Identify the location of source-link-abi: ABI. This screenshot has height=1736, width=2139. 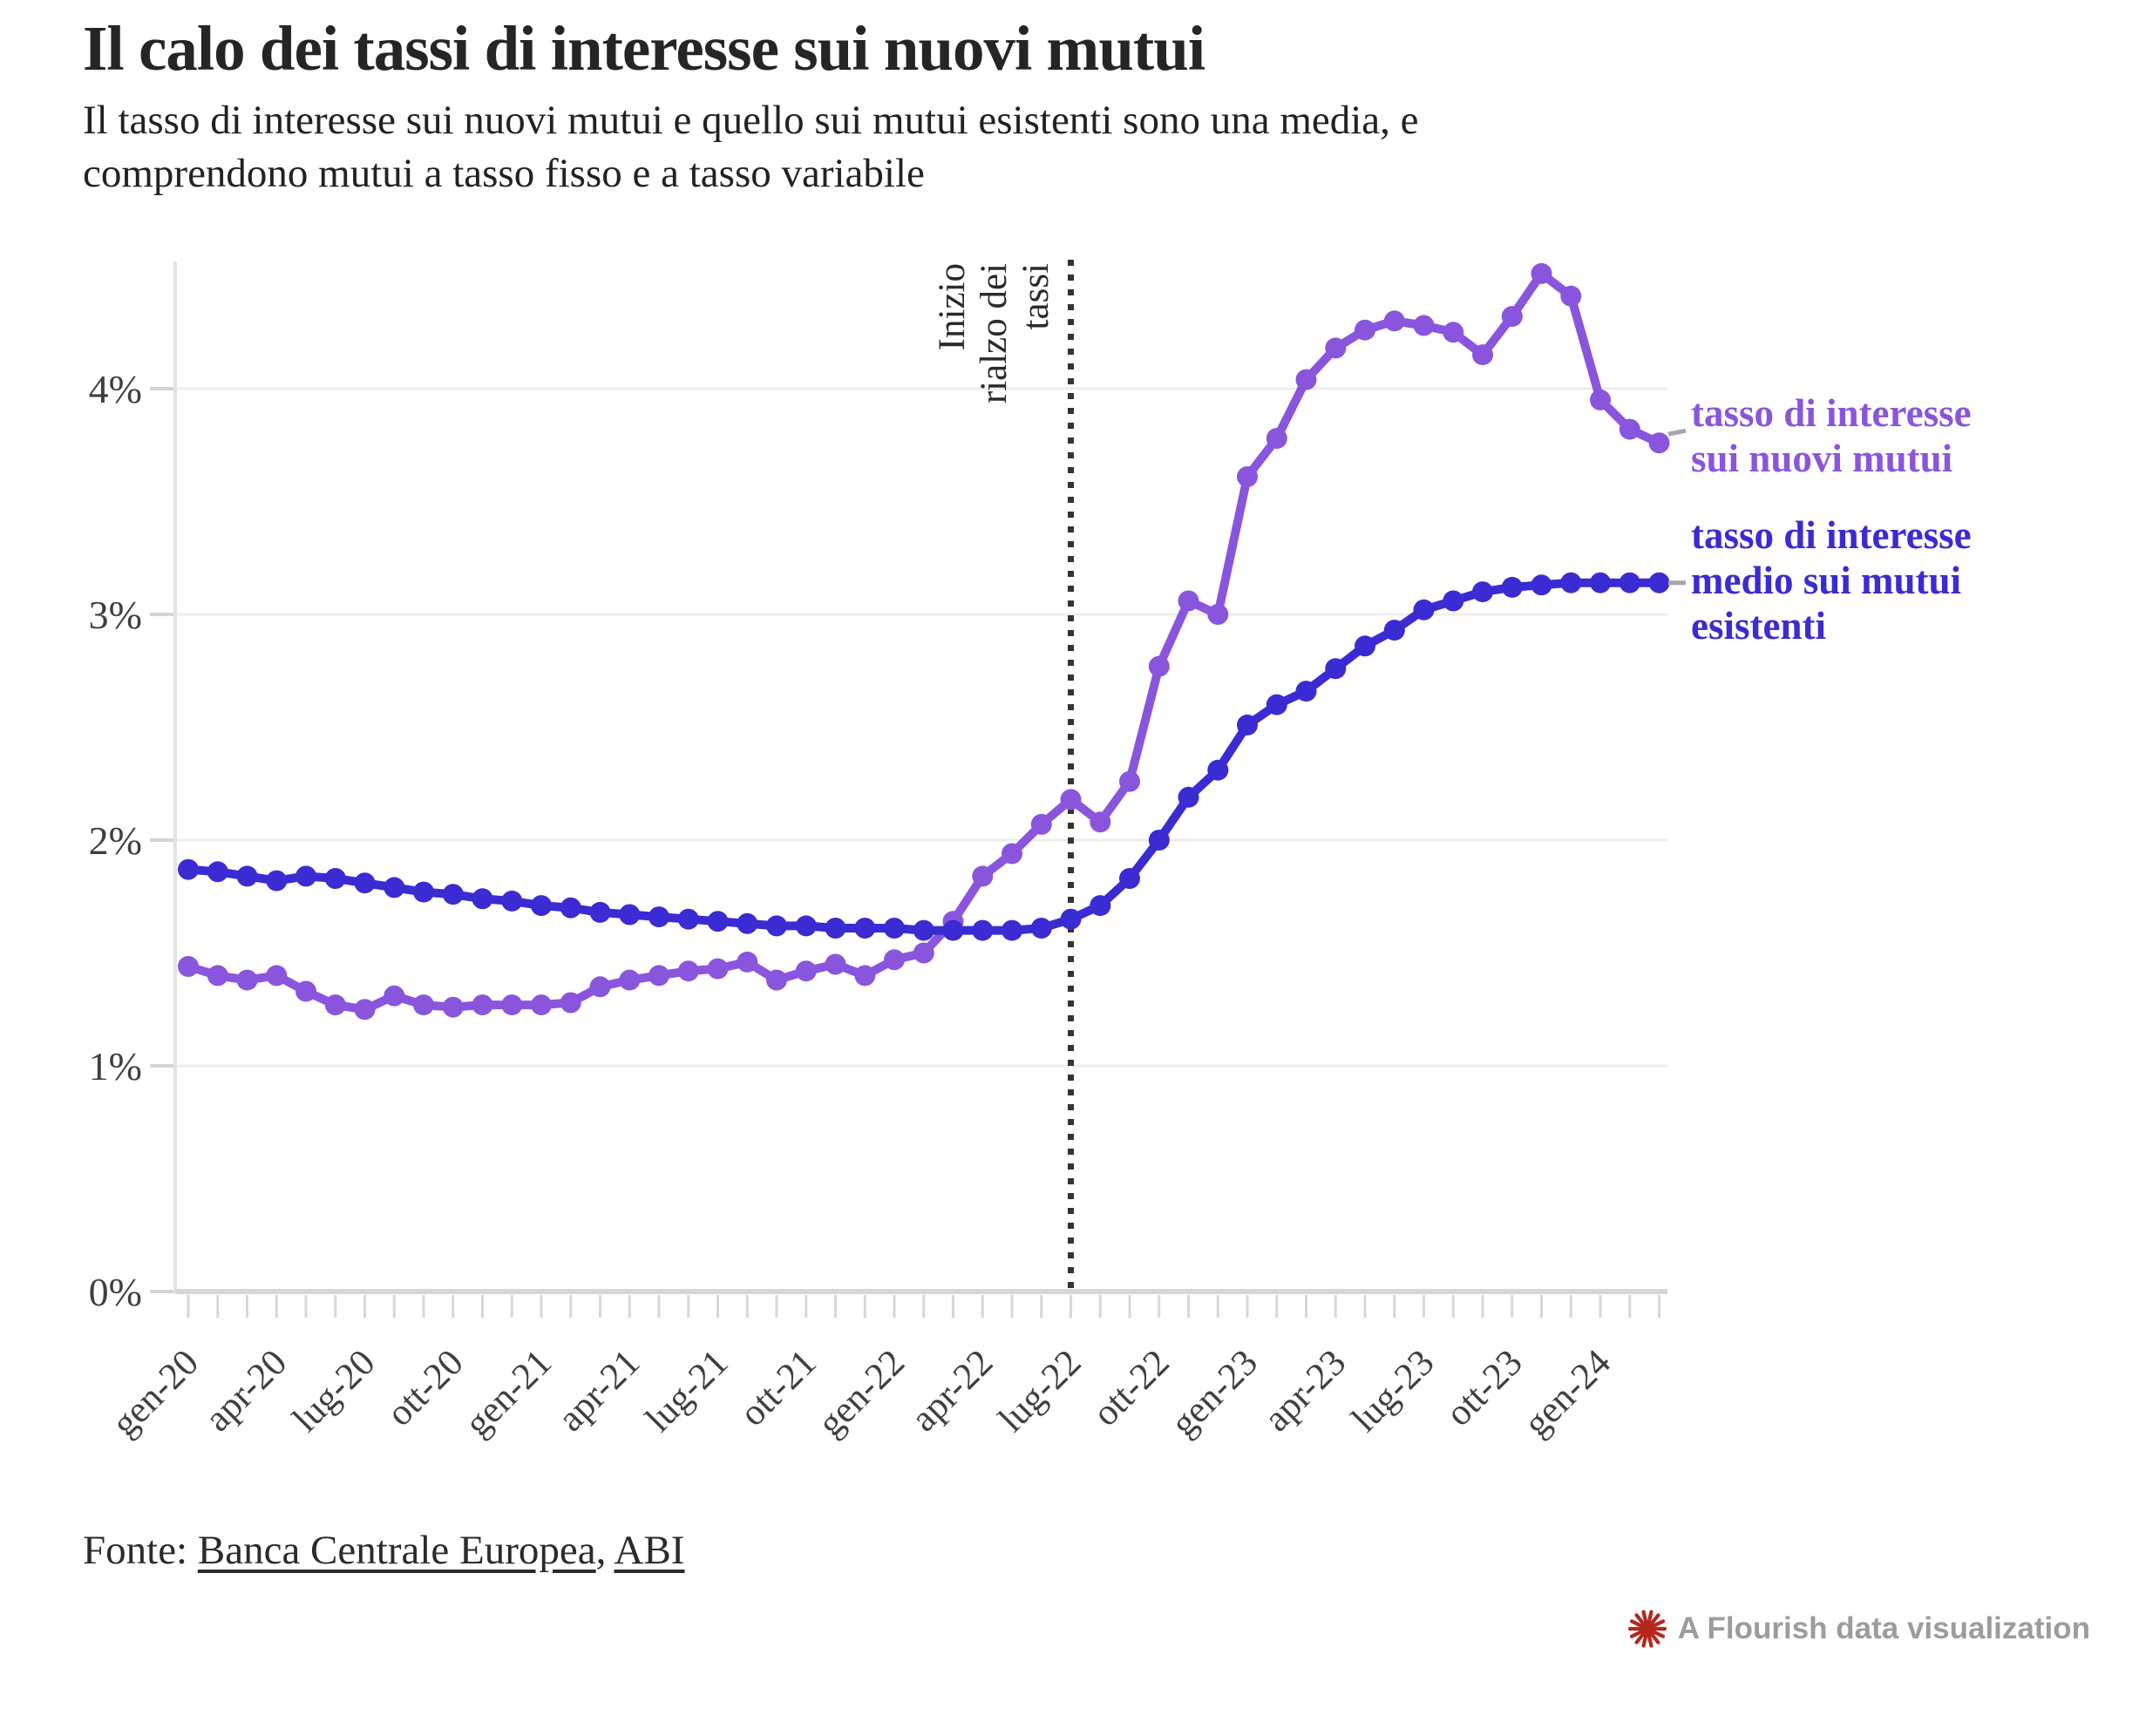
(650, 1550).